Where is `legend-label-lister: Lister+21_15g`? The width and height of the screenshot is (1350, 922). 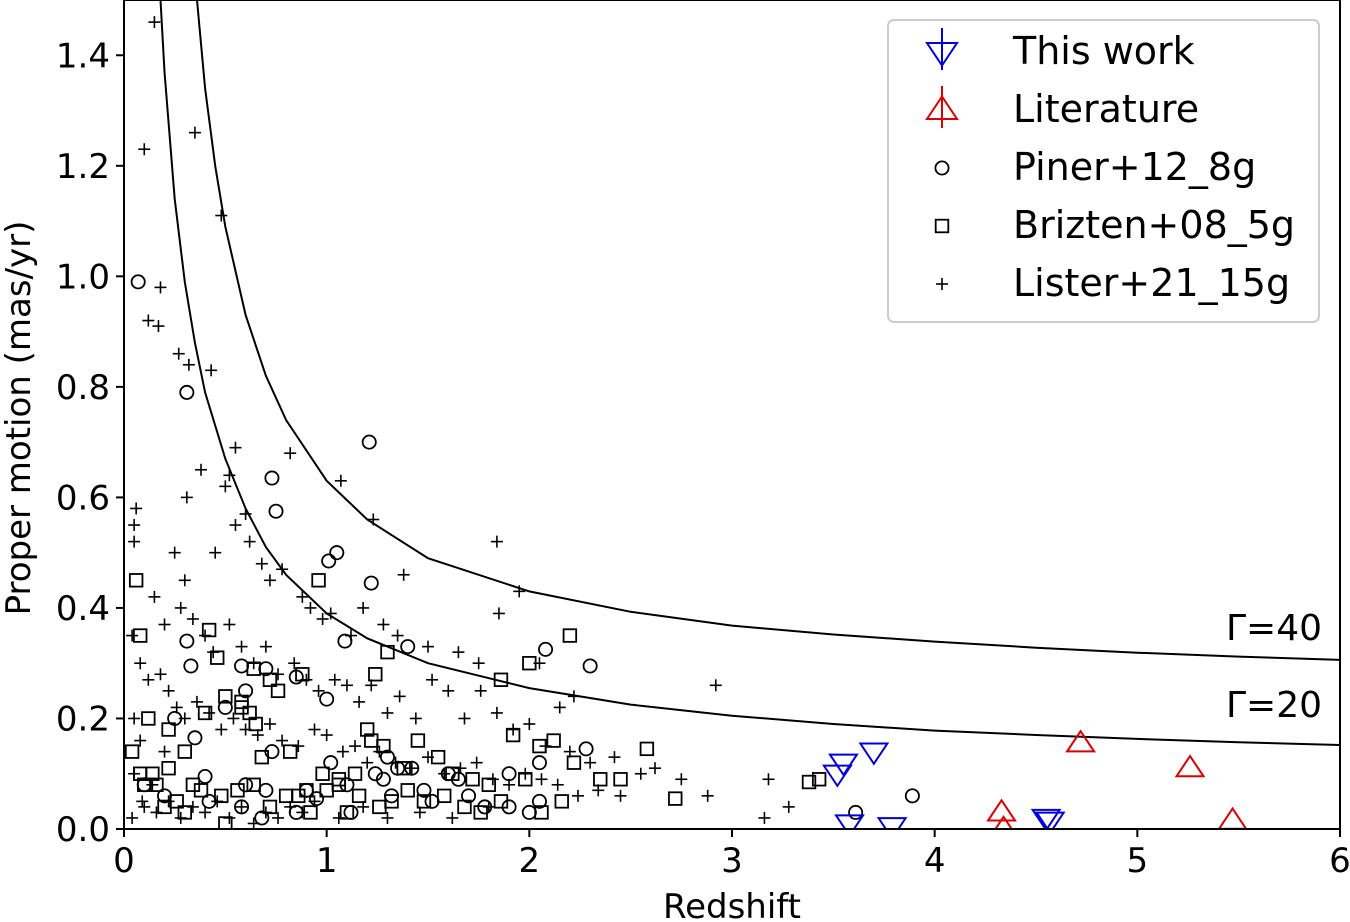 legend-label-lister: Lister+21_15g is located at coordinates (1151, 283).